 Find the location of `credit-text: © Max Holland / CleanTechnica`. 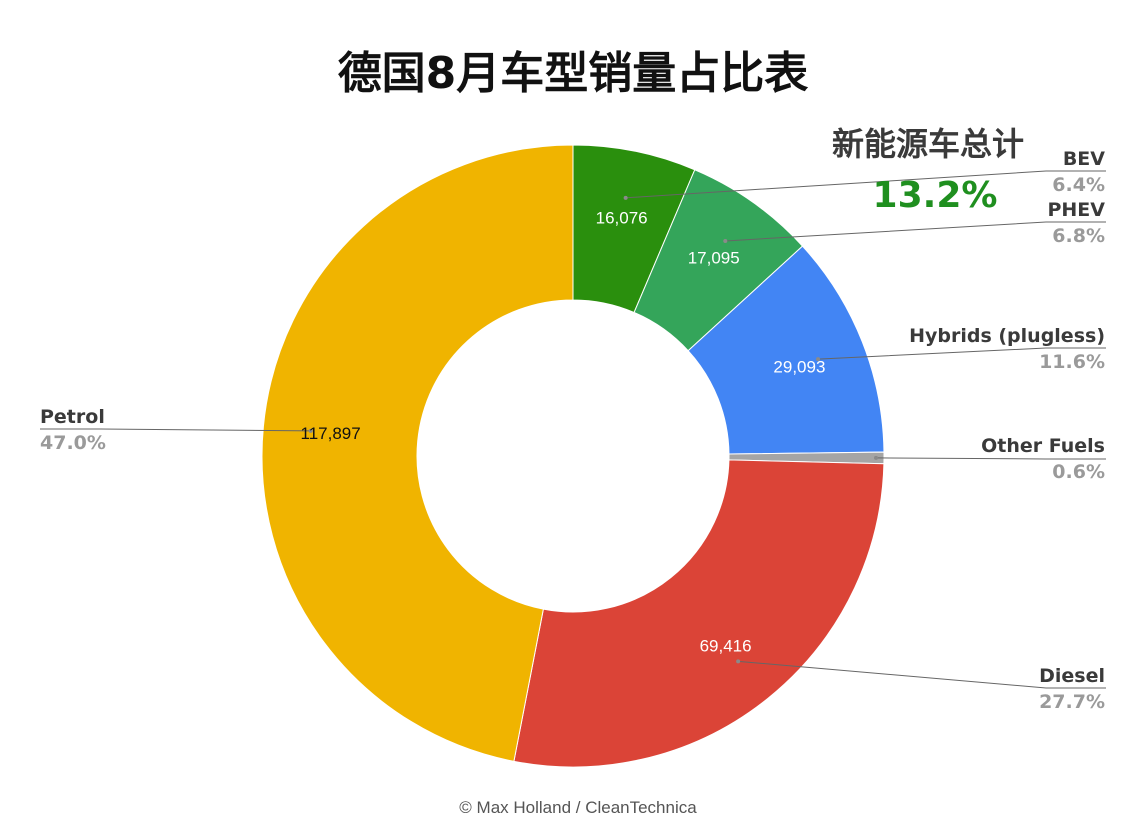

credit-text: © Max Holland / CleanTechnica is located at coordinates (578, 807).